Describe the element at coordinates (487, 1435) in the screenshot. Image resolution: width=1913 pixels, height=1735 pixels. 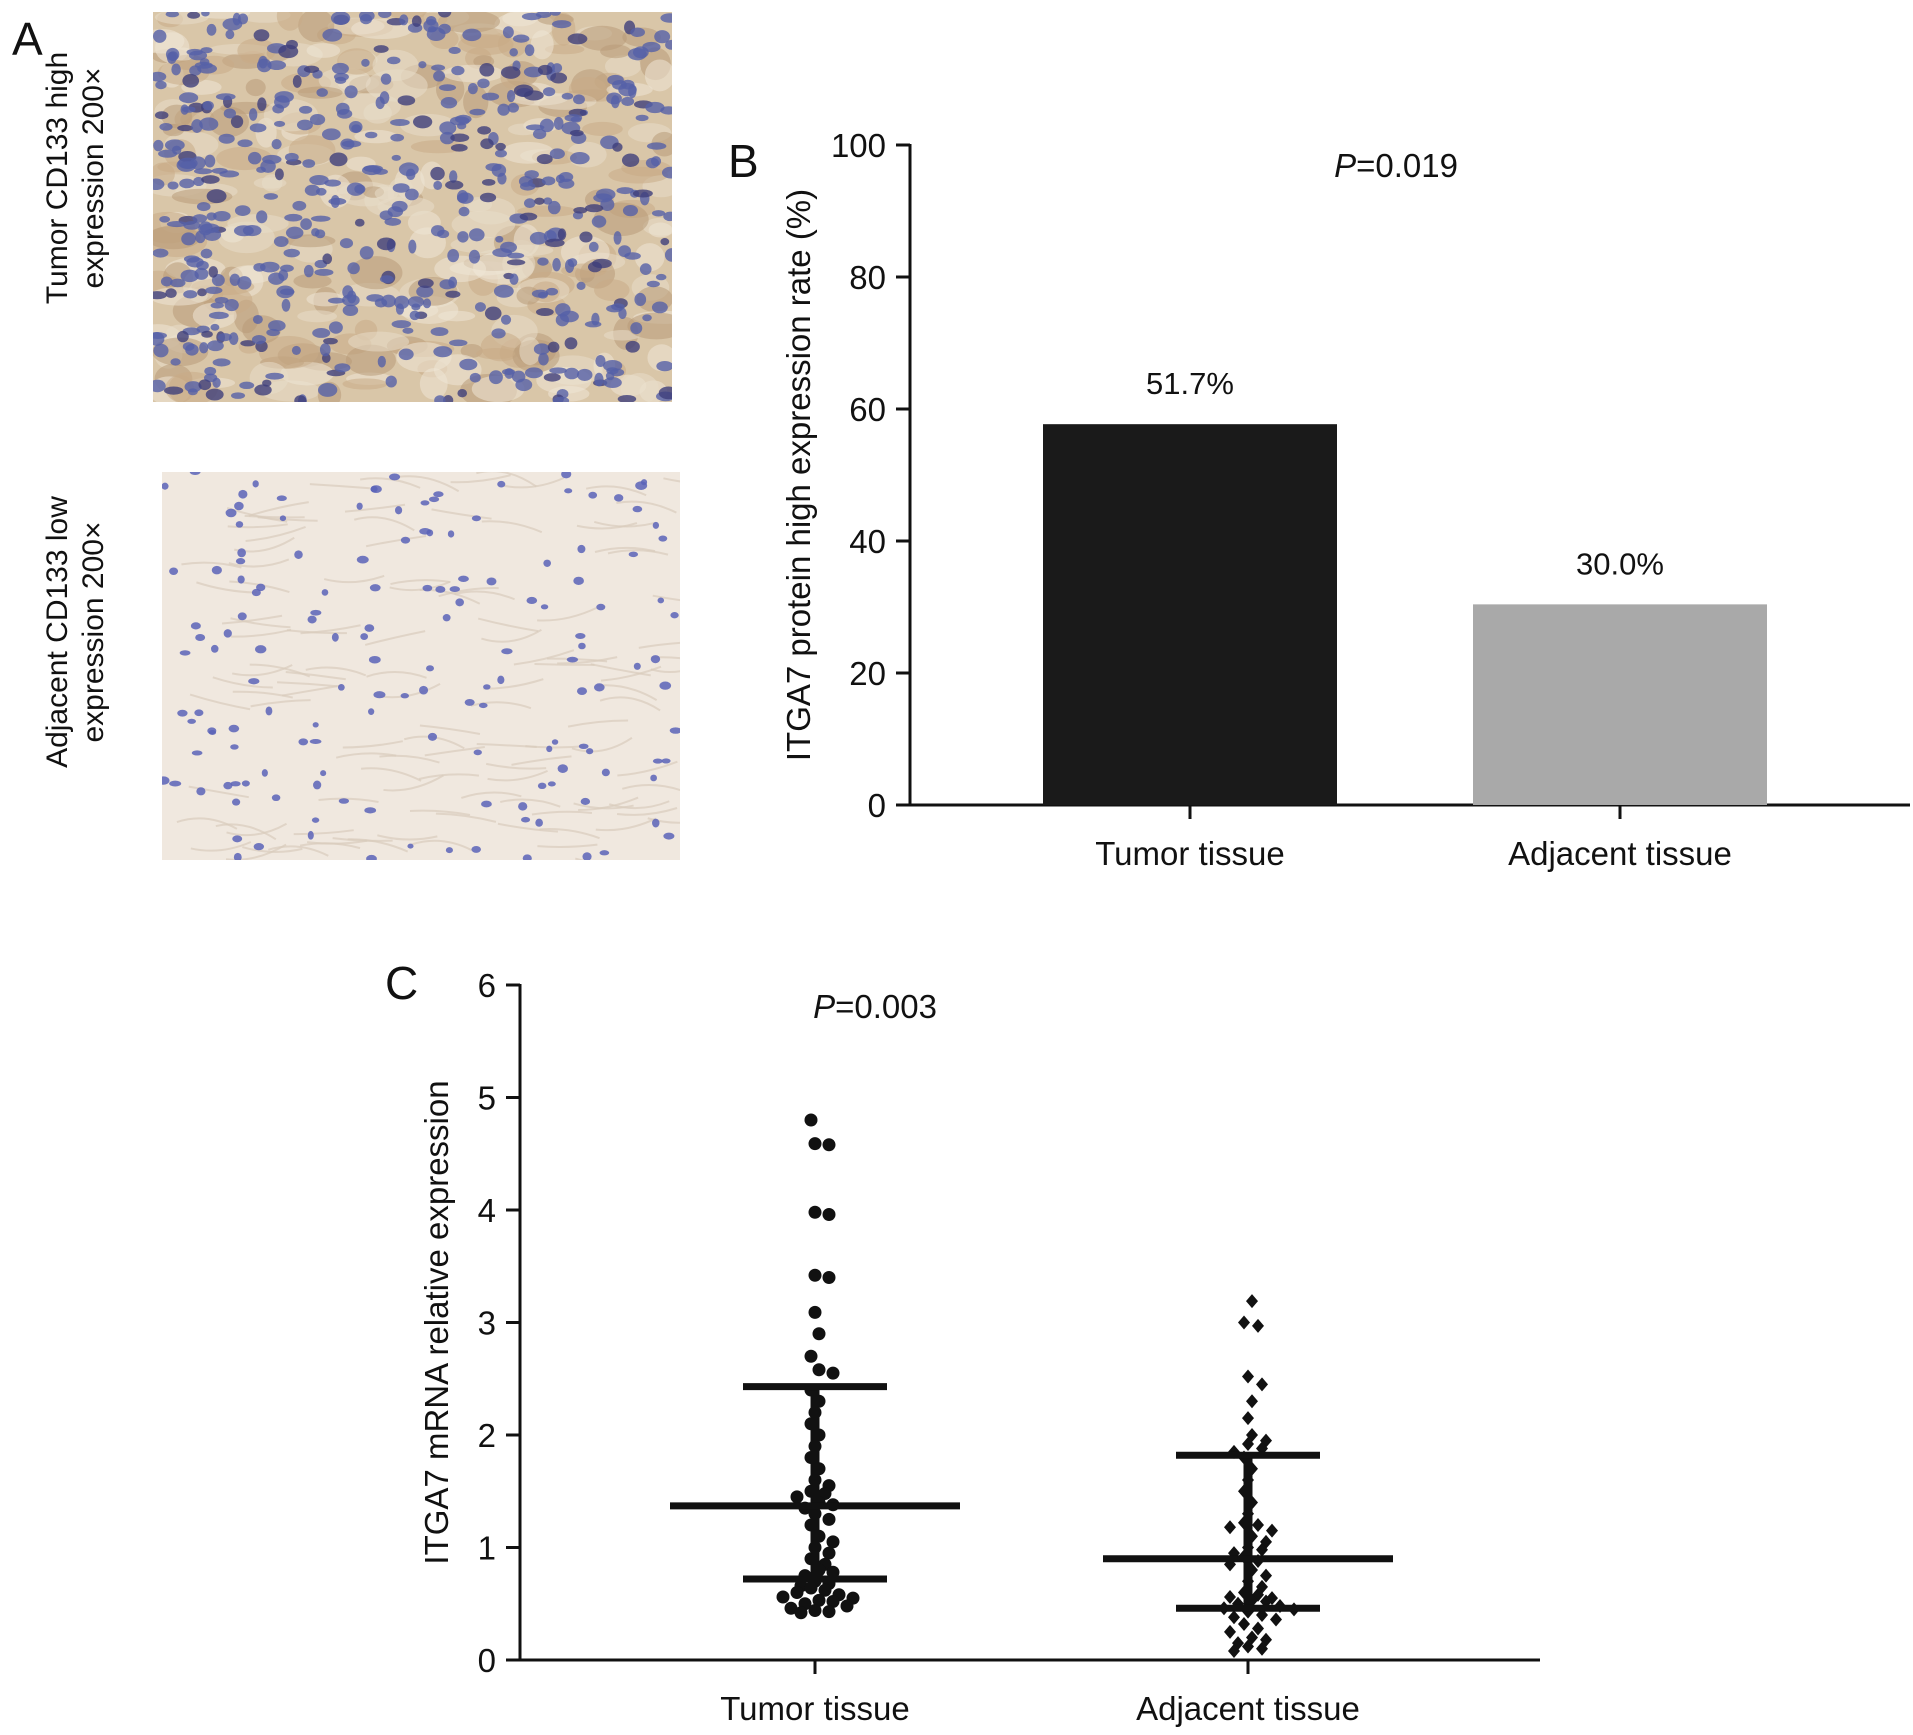
I see `chart-c-y-tick-label: 2` at that location.